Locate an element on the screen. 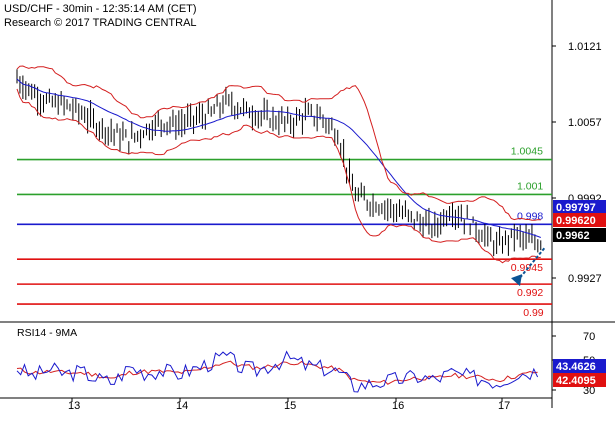 The height and width of the screenshot is (422, 615). rsi-value-tag: 43.4626 is located at coordinates (576, 367).